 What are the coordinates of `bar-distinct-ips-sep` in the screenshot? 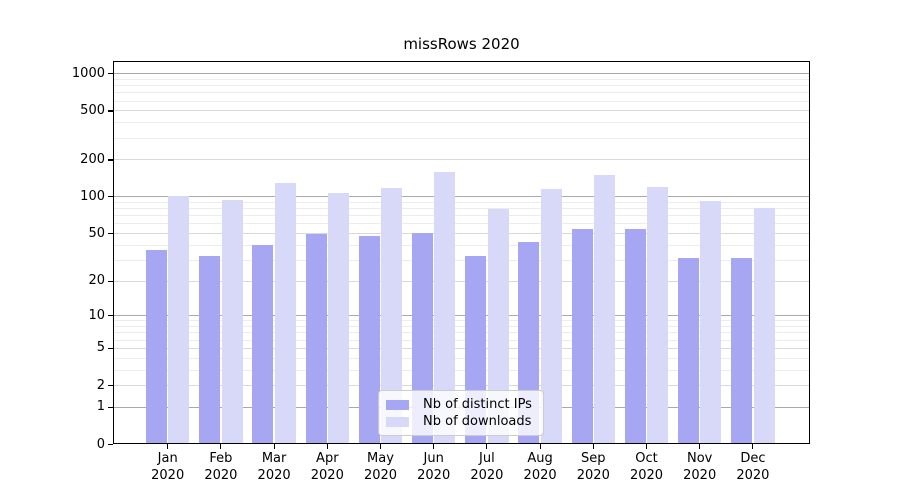 It's located at (582, 335).